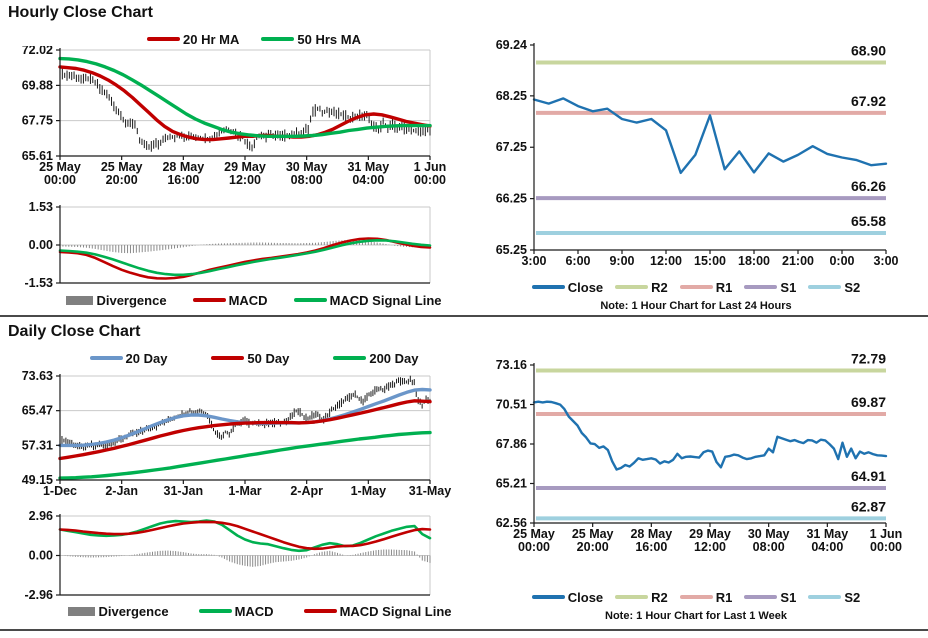 This screenshot has height=638, width=928. What do you see at coordinates (146, 358) in the screenshot?
I see `legend-label: 20 Day` at bounding box center [146, 358].